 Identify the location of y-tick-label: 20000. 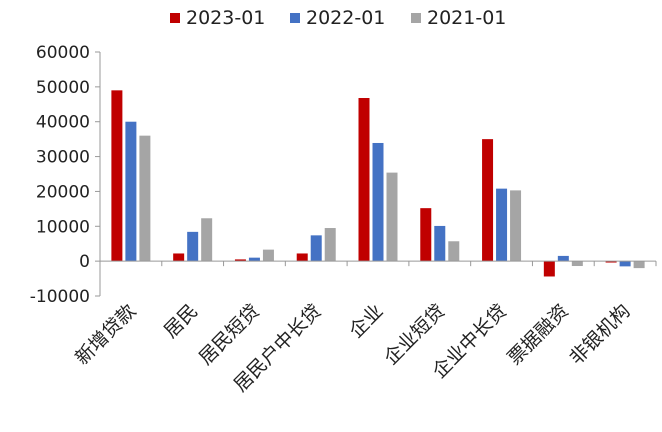
(63, 192).